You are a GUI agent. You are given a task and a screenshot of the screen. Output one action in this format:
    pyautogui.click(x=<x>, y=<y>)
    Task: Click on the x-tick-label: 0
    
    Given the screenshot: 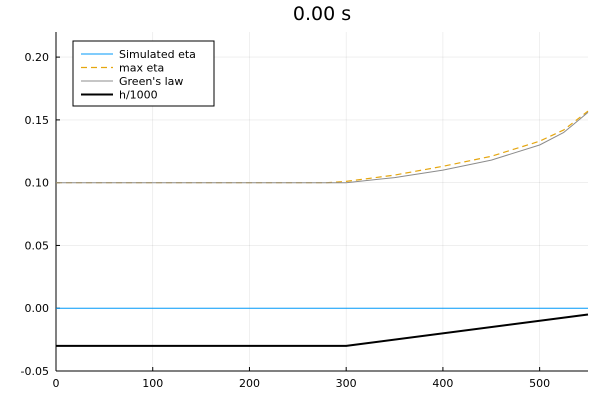 What is the action you would take?
    pyautogui.click(x=56, y=383)
    